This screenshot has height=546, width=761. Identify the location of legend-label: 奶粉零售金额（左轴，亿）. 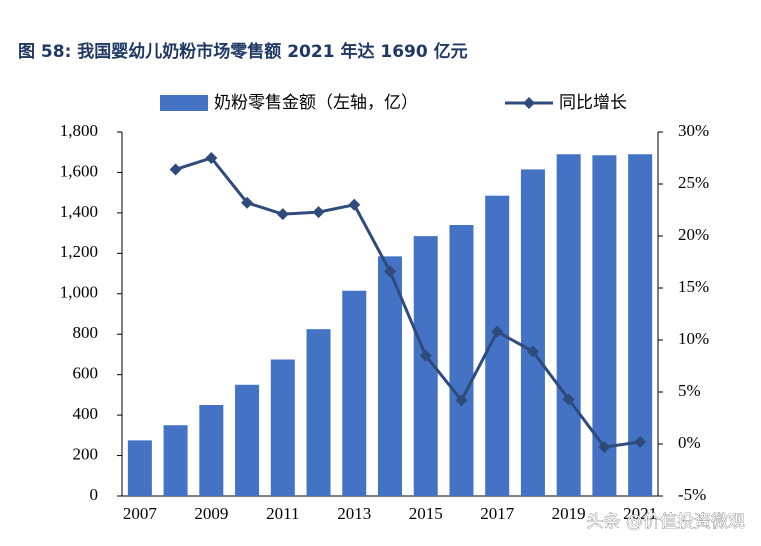
(316, 103).